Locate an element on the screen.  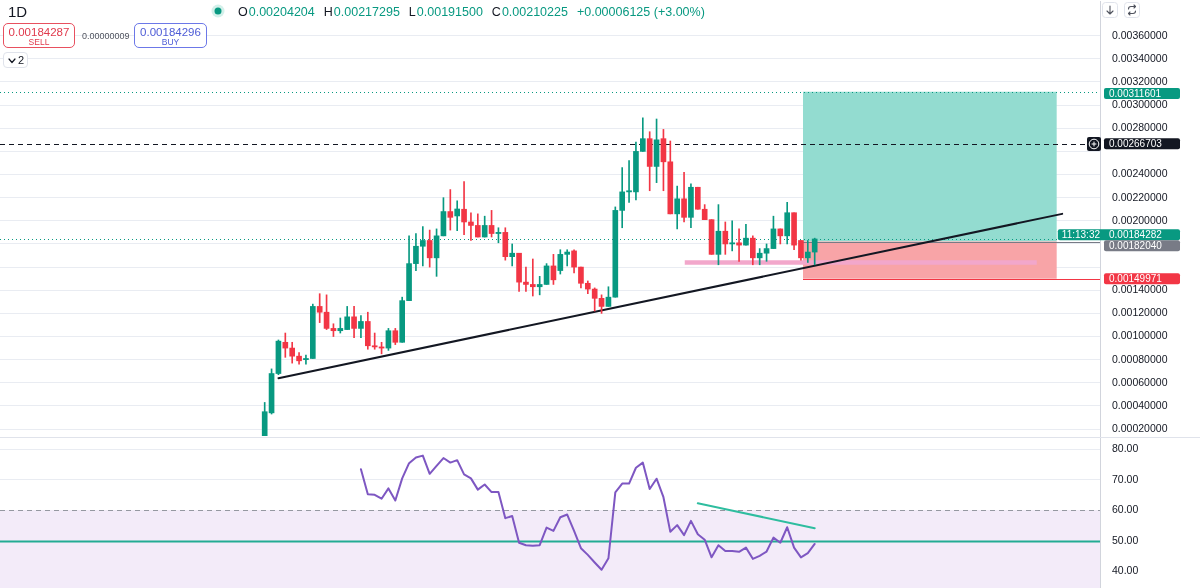
ref-line-label: 0.00149971 is located at coordinates (1136, 278).